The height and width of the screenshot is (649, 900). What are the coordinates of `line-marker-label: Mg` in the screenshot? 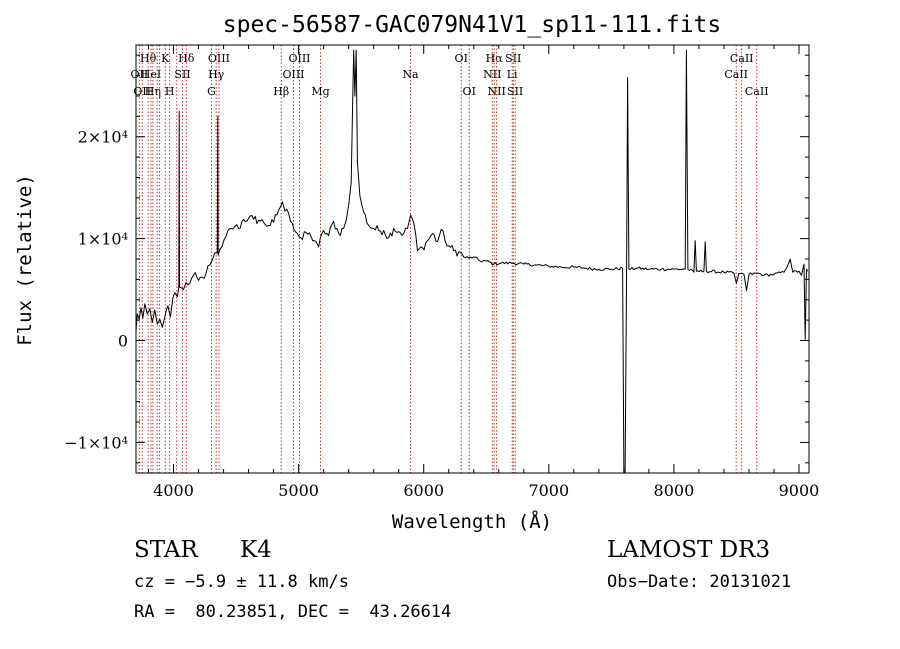 It's located at (320, 91).